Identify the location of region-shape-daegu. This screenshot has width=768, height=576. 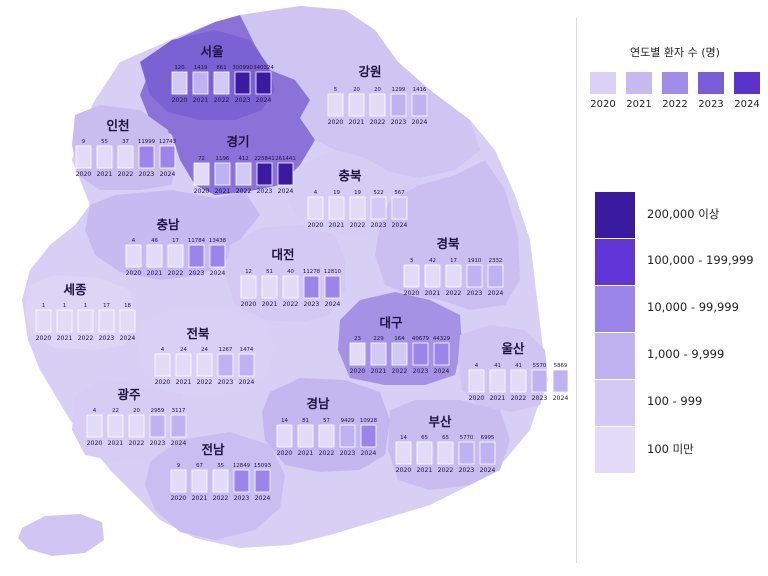
(400, 338).